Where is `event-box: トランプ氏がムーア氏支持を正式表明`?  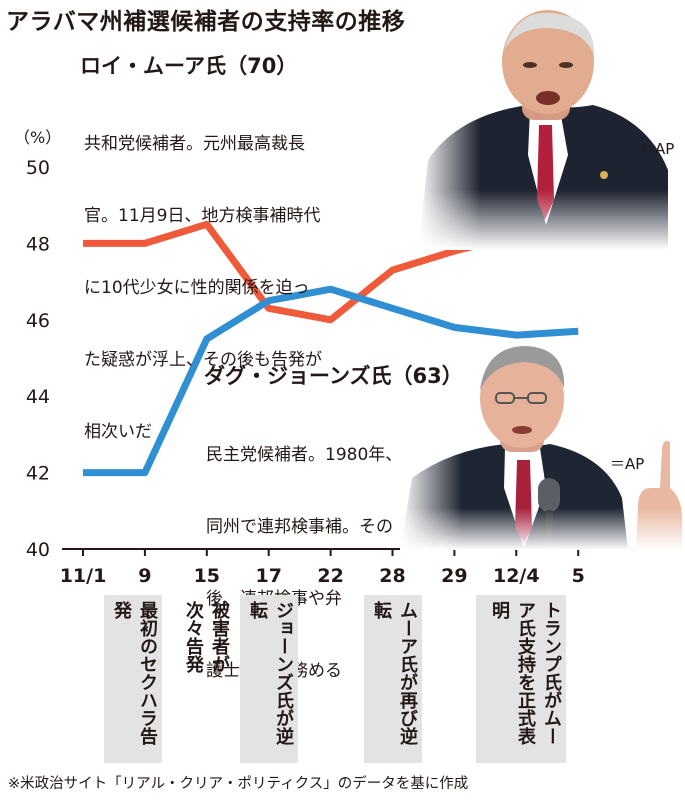 event-box: トランプ氏がムーア氏支持を正式表明 is located at coordinates (521, 679).